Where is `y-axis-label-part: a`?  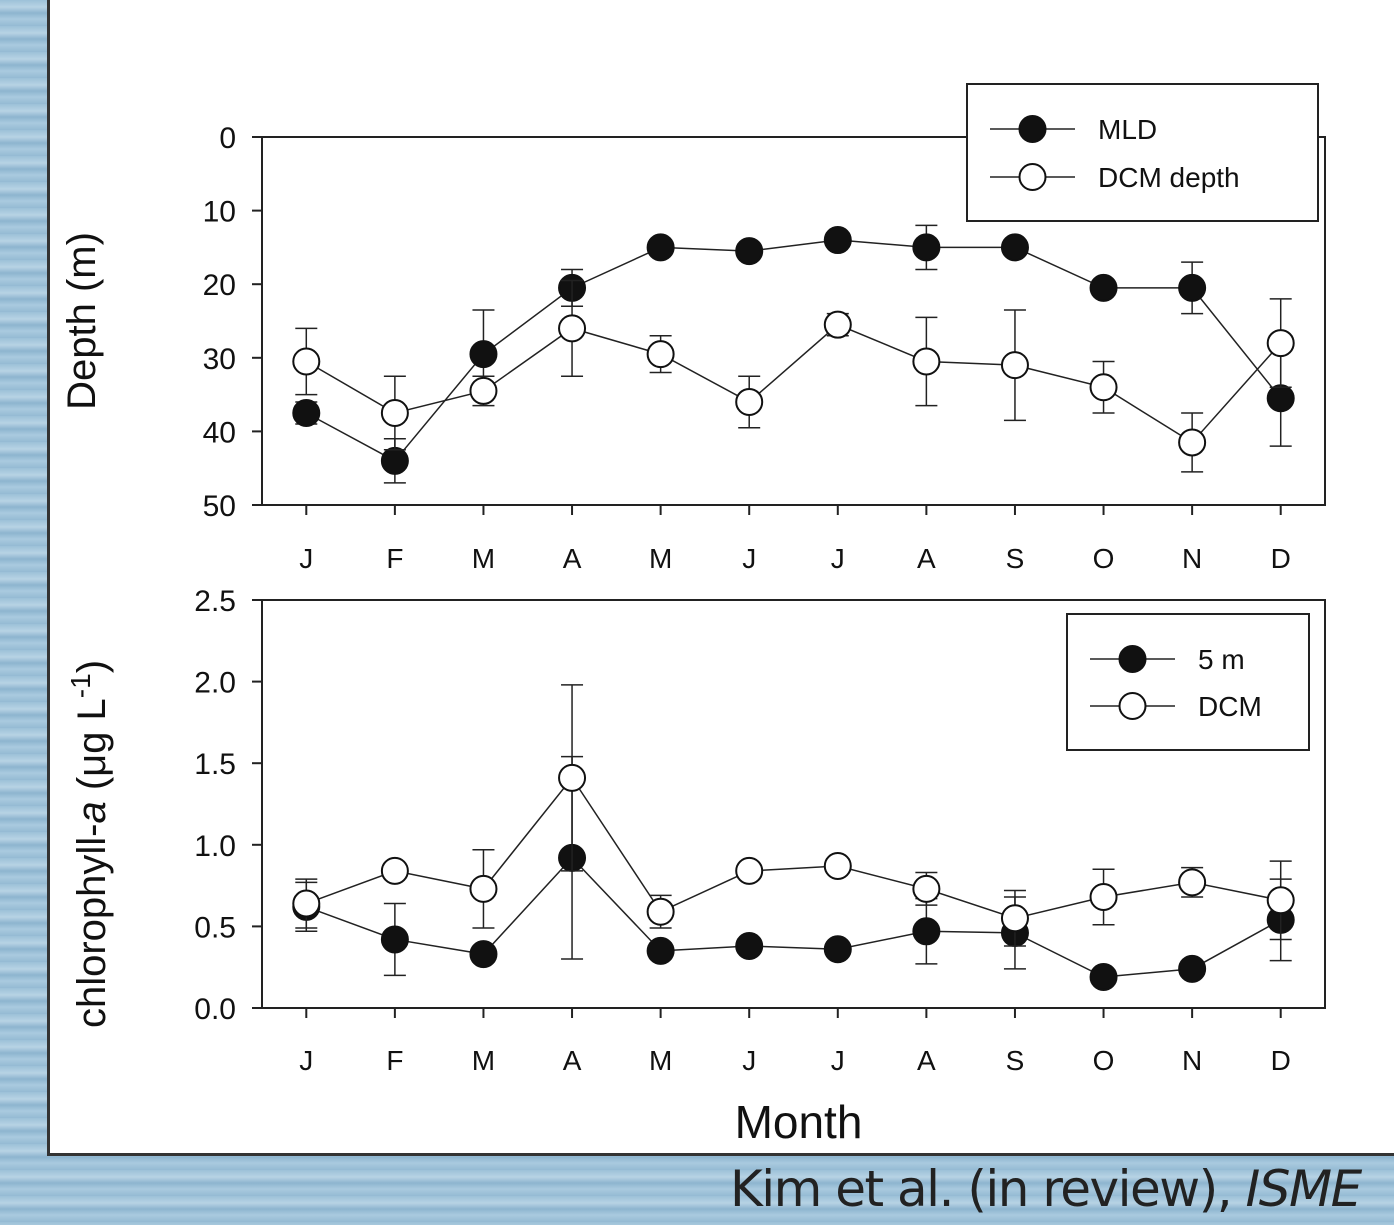 y-axis-label-part: a is located at coordinates (92, 812).